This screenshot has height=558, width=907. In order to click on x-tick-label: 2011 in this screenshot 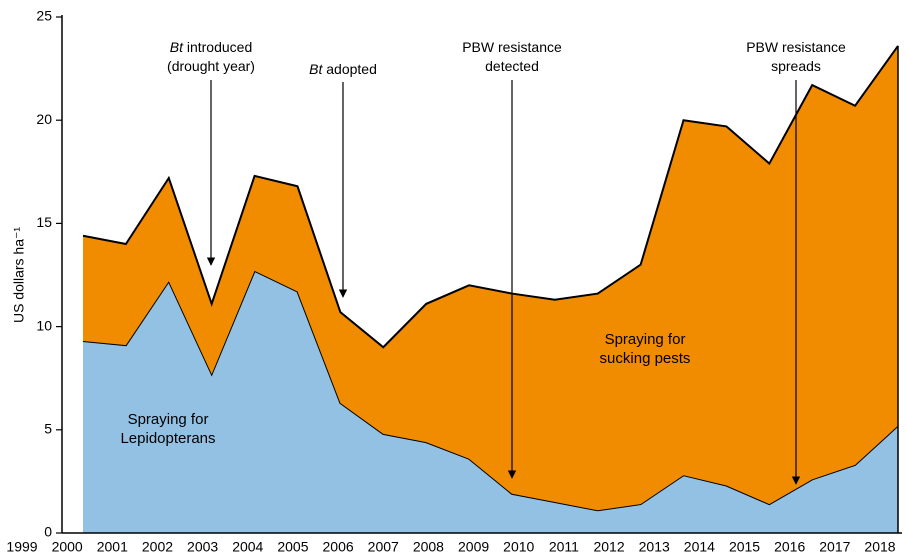, I will do `click(564, 547)`.